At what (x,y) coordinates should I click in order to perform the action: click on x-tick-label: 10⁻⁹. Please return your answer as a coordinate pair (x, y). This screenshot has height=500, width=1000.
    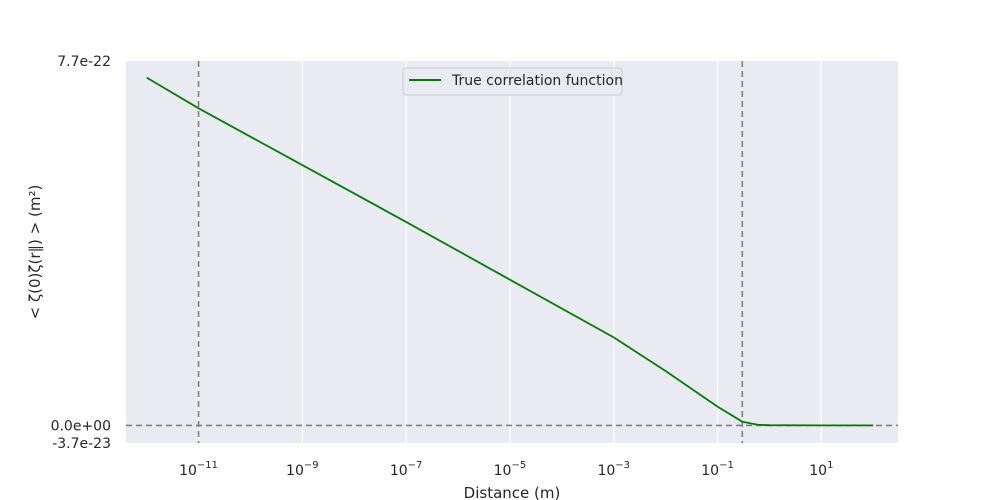
    Looking at the image, I should click on (302, 469).